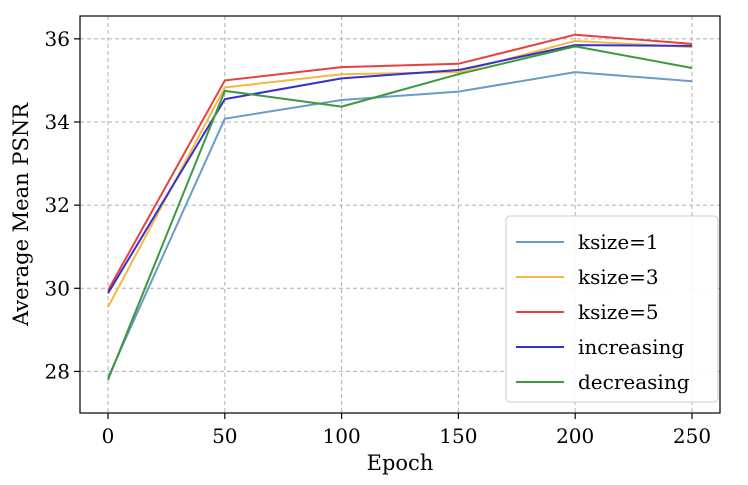 The image size is (748, 485). Describe the element at coordinates (631, 347) in the screenshot. I see `legend-label: increasing` at that location.